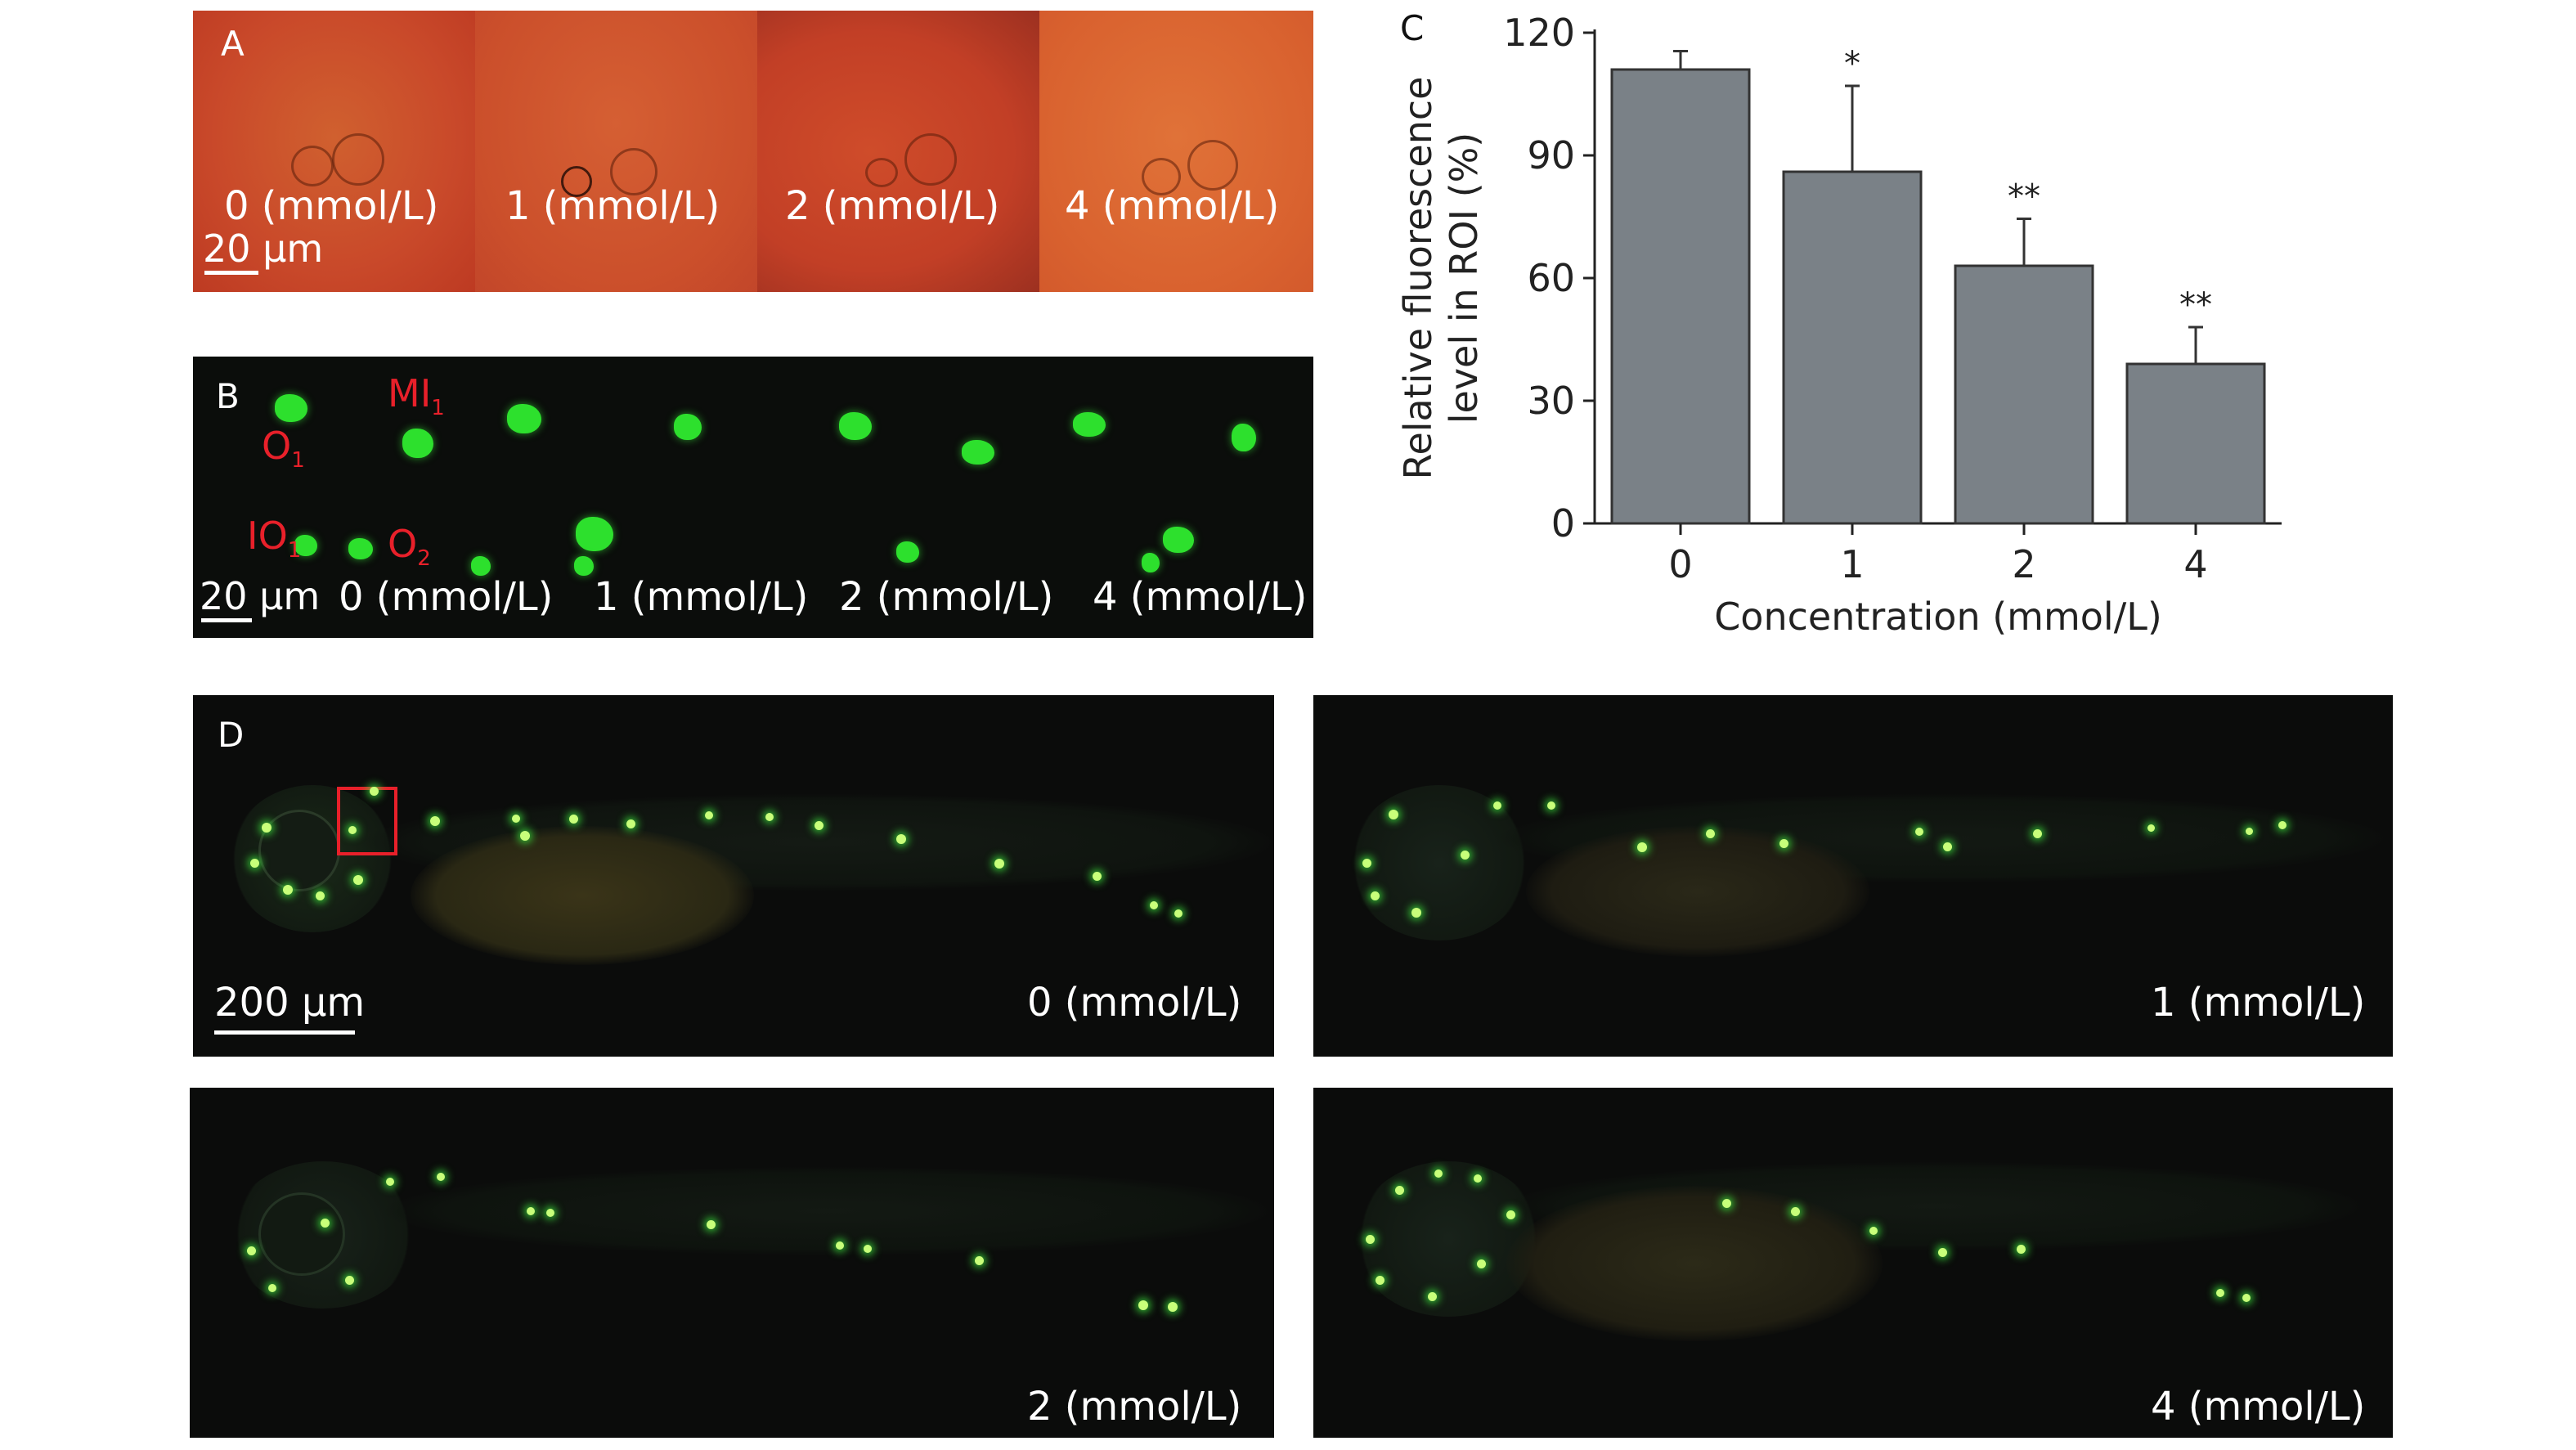  Describe the element at coordinates (2023, 564) in the screenshot. I see `x-tick-label: 2` at that location.